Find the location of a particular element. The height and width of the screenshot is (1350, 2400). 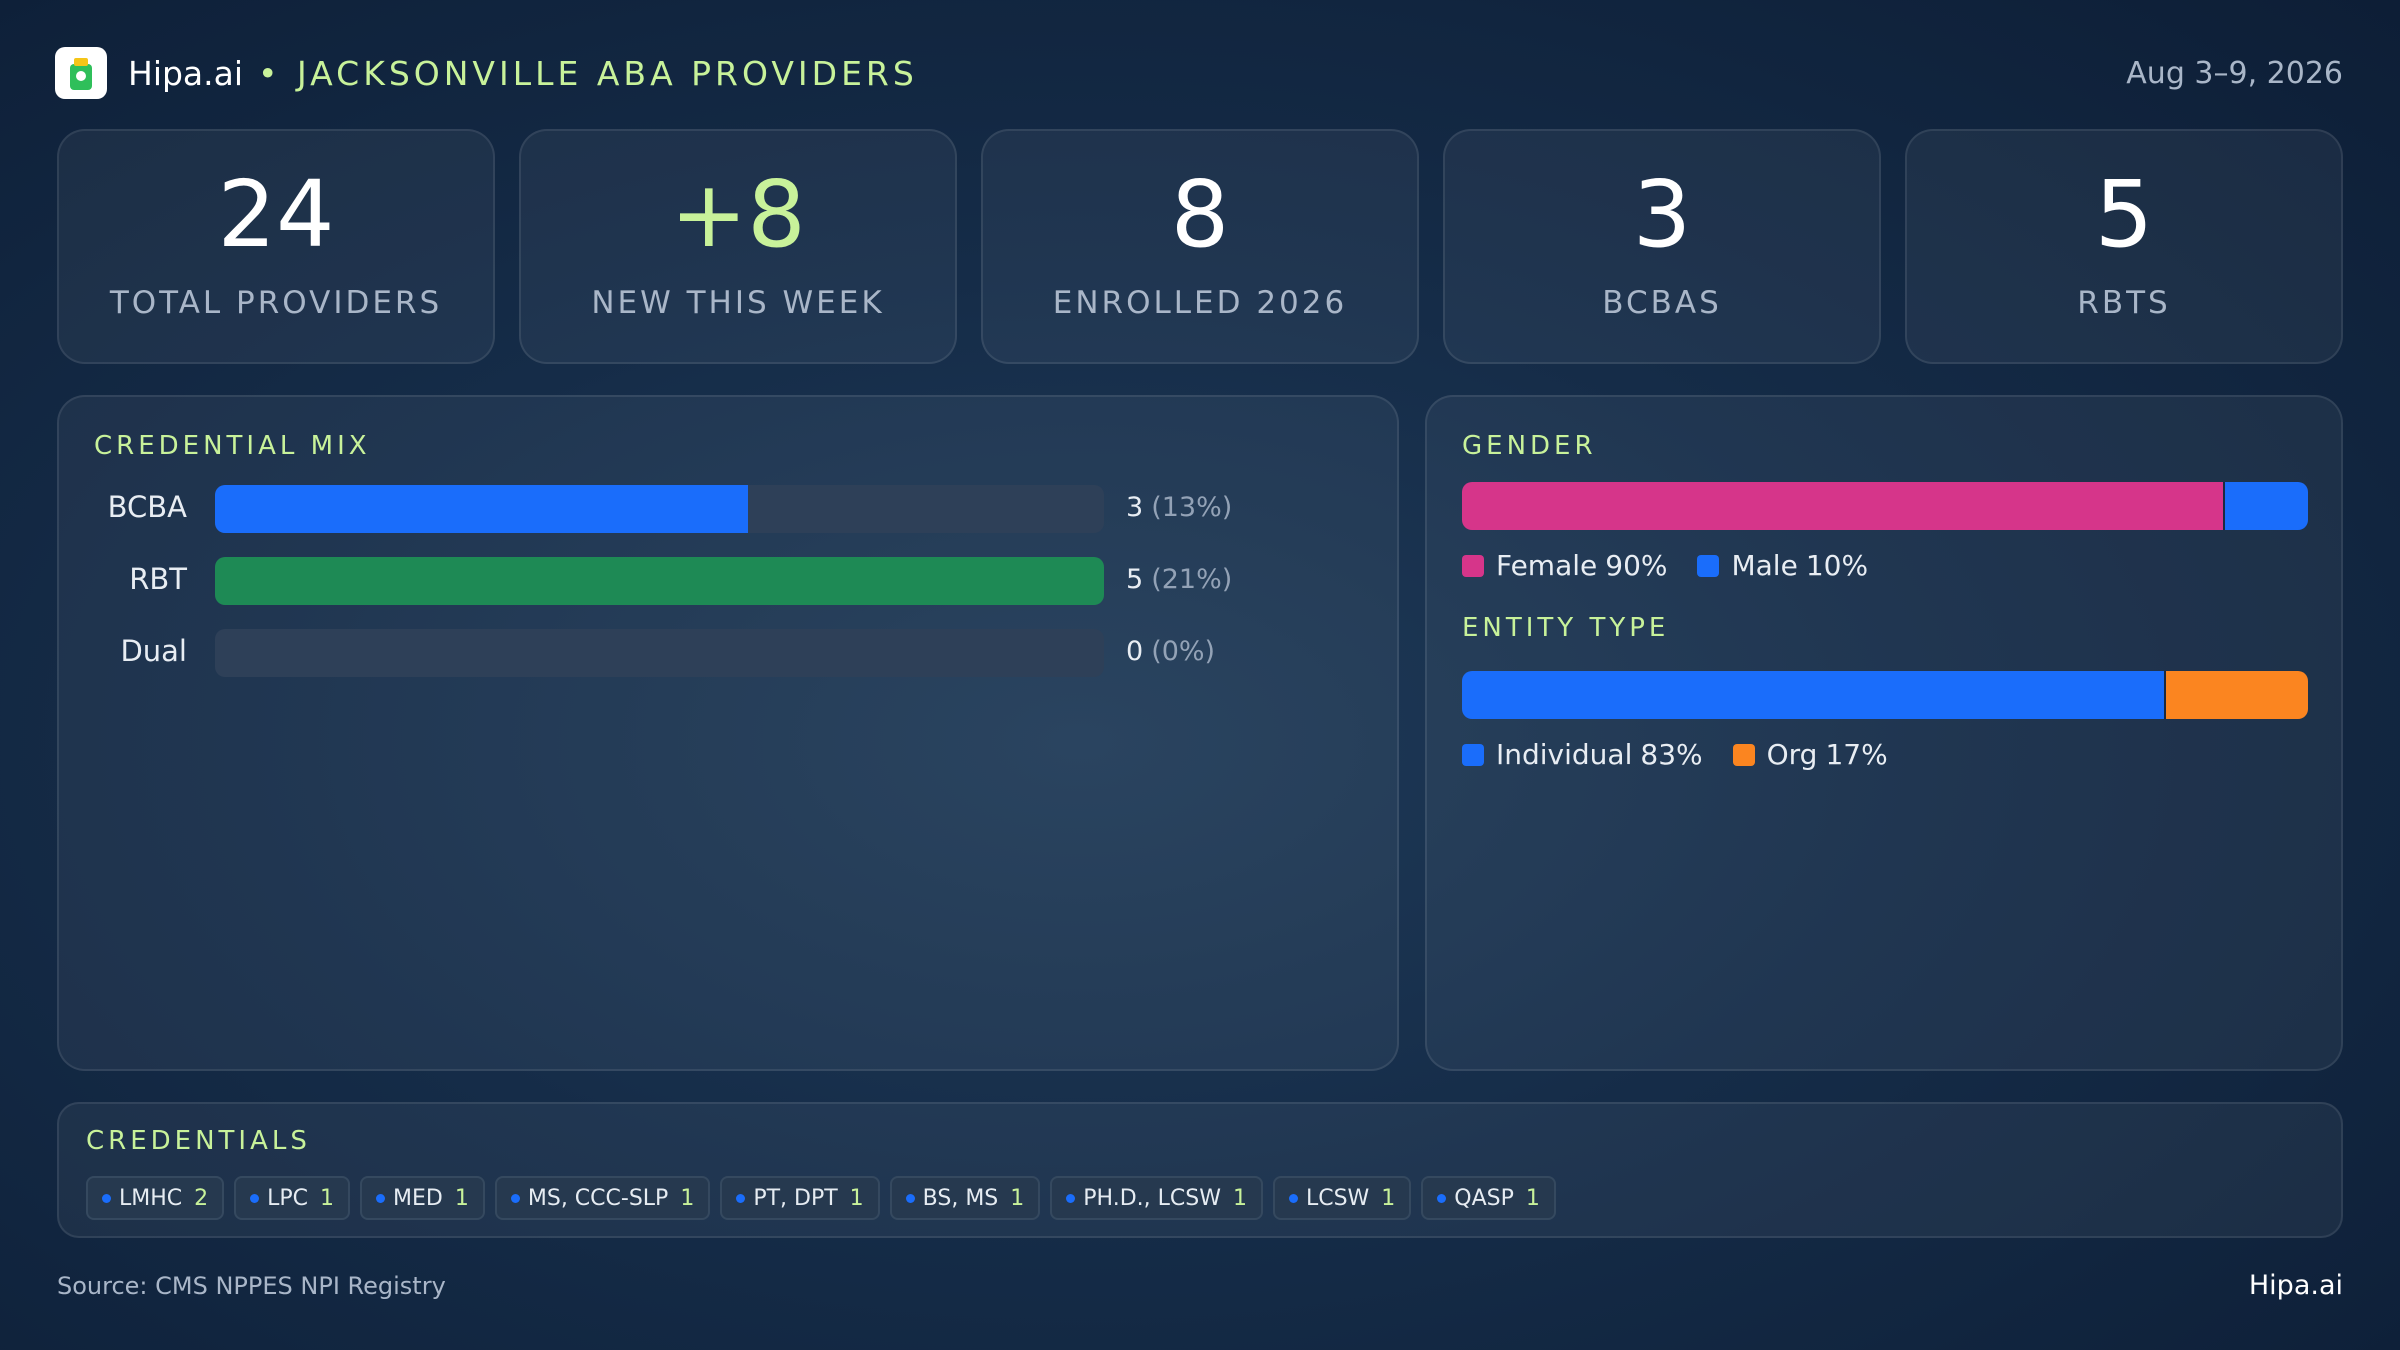

stat-value: 3 is located at coordinates (1662, 214).